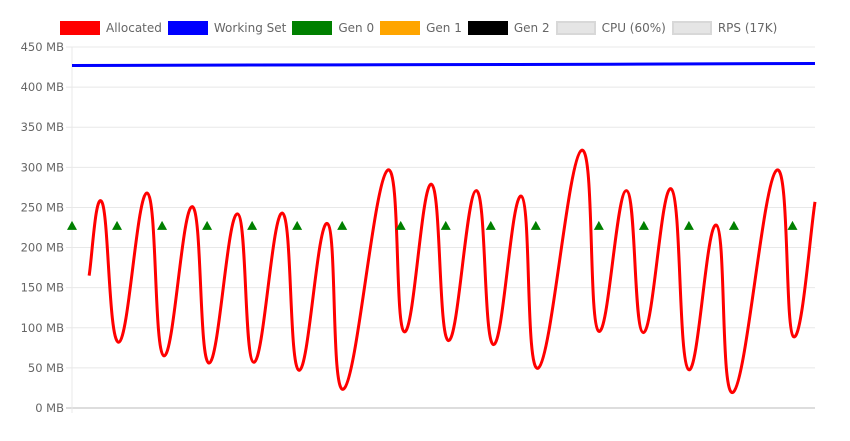 The width and height of the screenshot is (850, 441). Describe the element at coordinates (531, 28) in the screenshot. I see `legend-label: Gen 2` at that location.